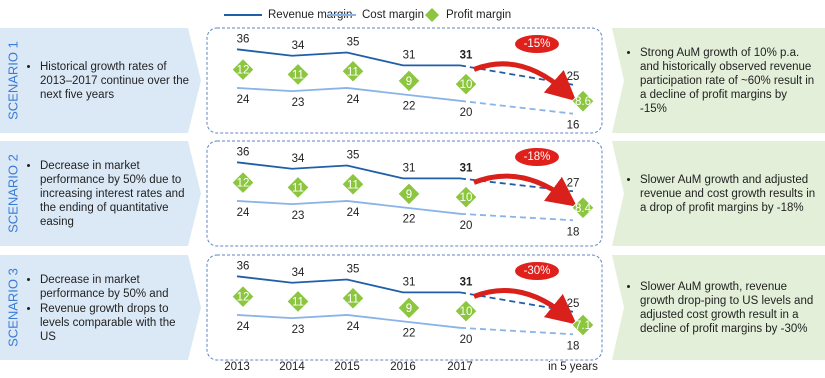 Image resolution: width=825 pixels, height=378 pixels. Describe the element at coordinates (432, 15) in the screenshot. I see `legend-diamond` at that location.